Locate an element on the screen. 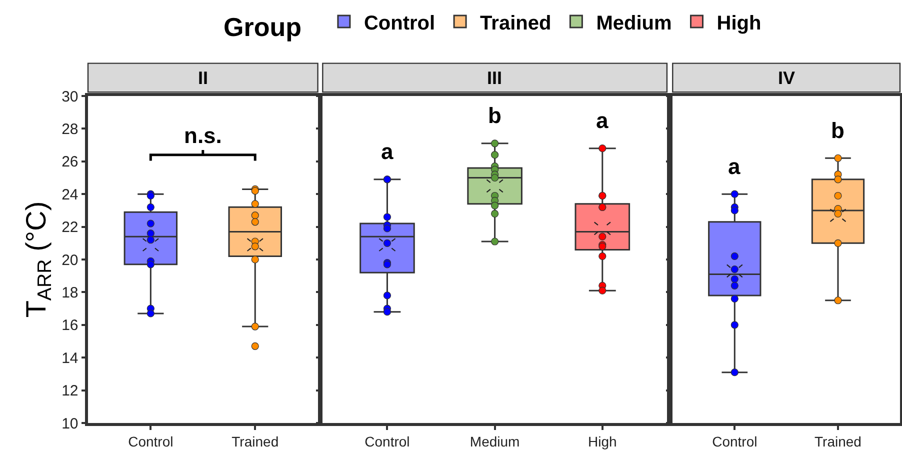 The width and height of the screenshot is (902, 453). y-tick-label: 14 is located at coordinates (70, 358).